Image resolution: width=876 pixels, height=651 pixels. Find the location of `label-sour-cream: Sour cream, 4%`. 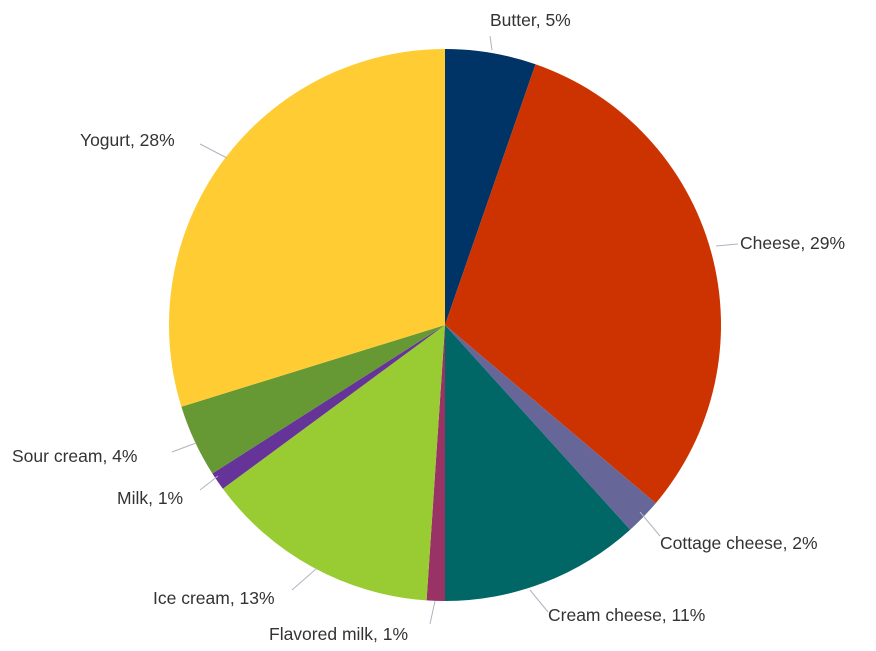

label-sour-cream: Sour cream, 4% is located at coordinates (74, 456).